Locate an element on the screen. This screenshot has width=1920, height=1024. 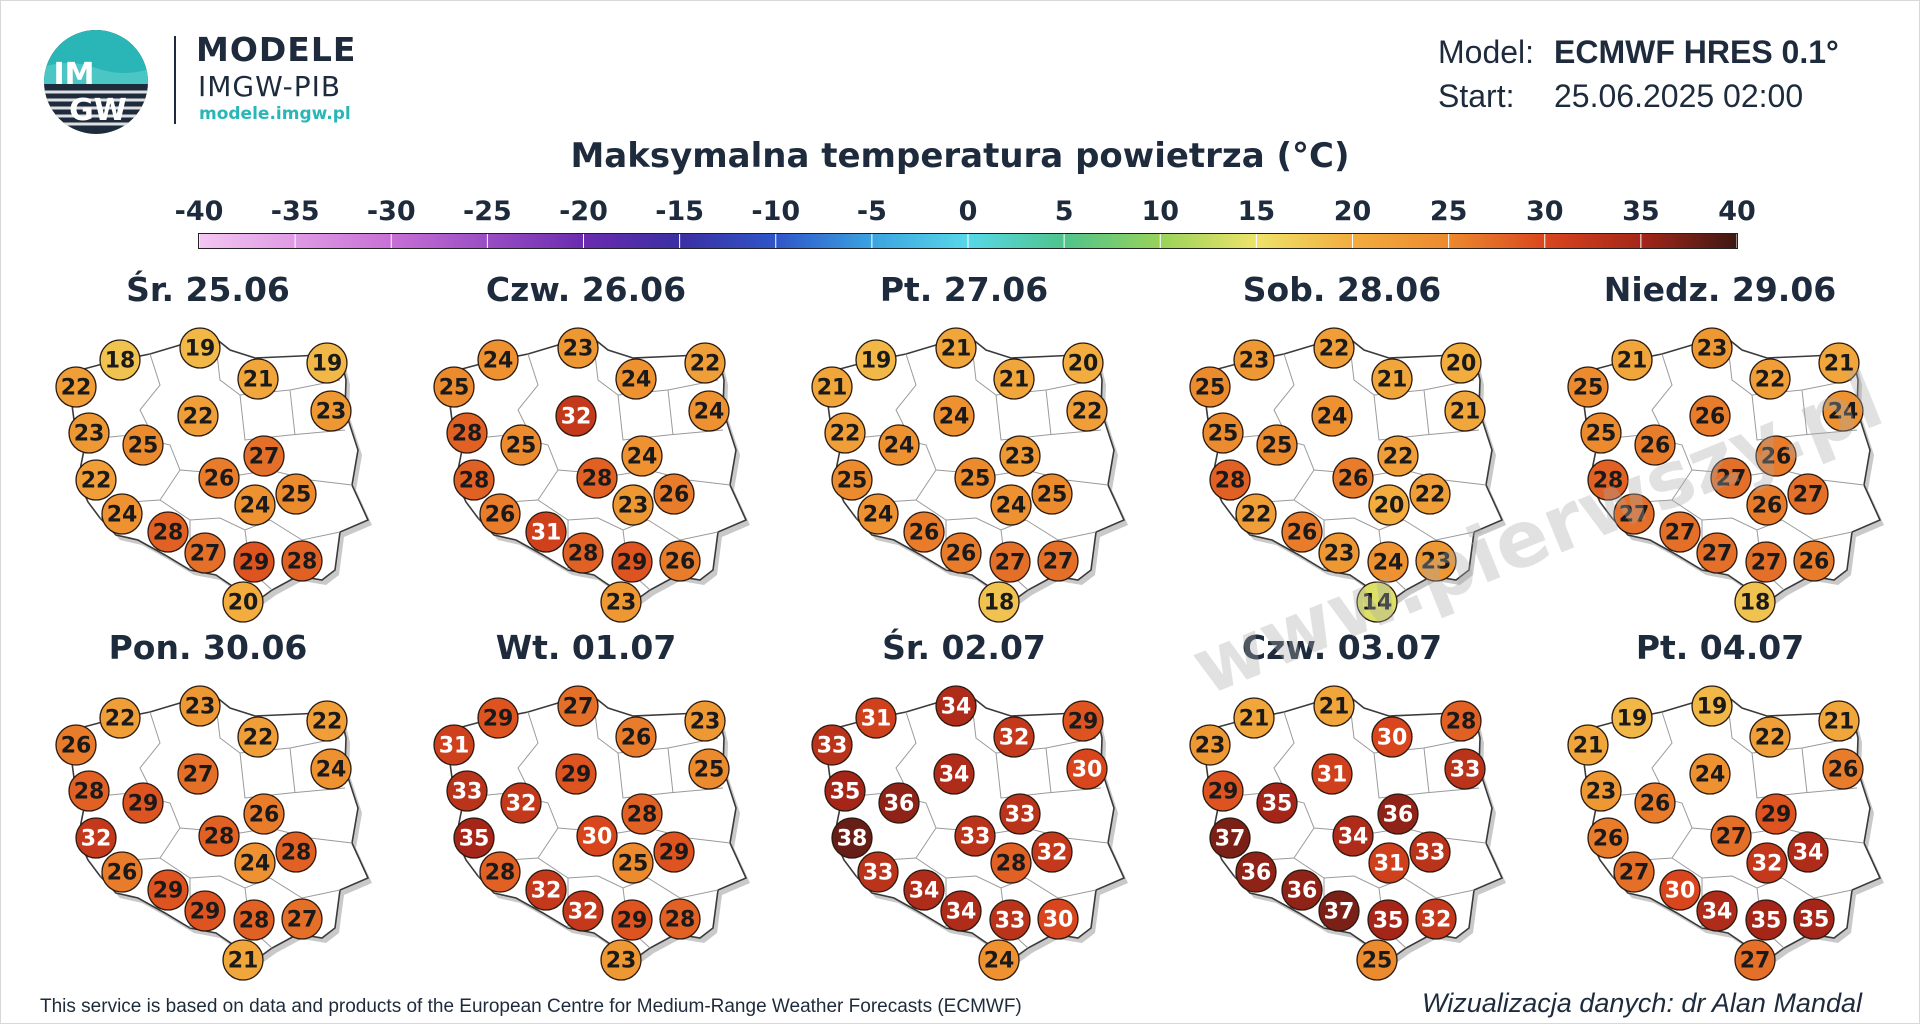
temperature-value: 18 is located at coordinates (120, 361).